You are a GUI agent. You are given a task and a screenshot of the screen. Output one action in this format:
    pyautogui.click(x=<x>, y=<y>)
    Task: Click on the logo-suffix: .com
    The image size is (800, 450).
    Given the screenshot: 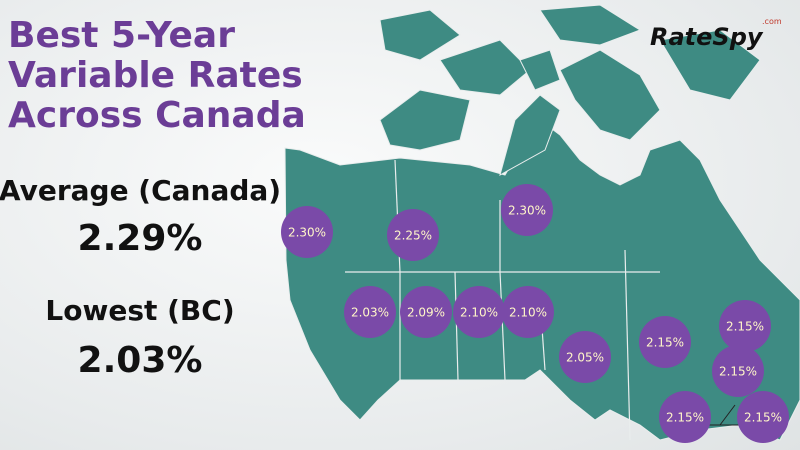 What is the action you would take?
    pyautogui.click(x=772, y=21)
    